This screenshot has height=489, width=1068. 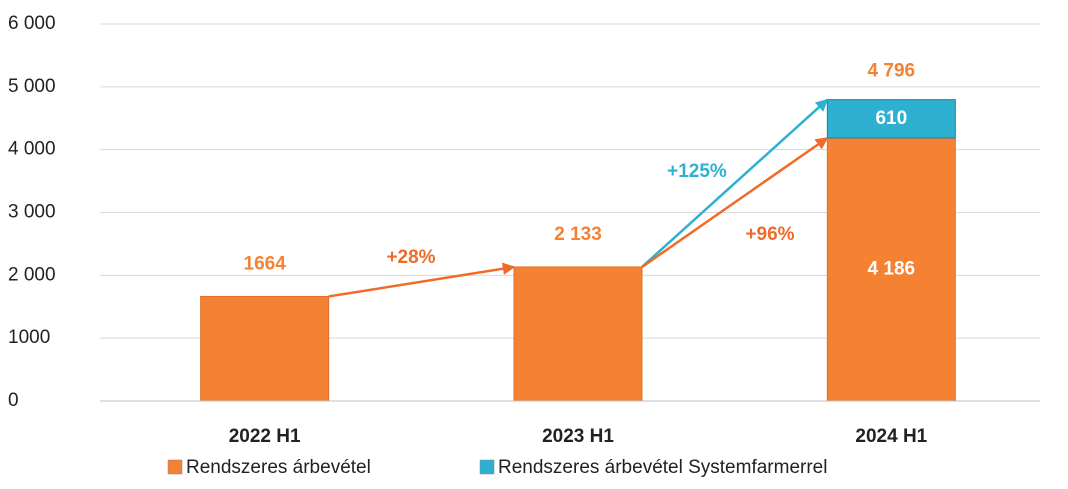 What do you see at coordinates (892, 71) in the screenshot?
I see `total-label: 4 796` at bounding box center [892, 71].